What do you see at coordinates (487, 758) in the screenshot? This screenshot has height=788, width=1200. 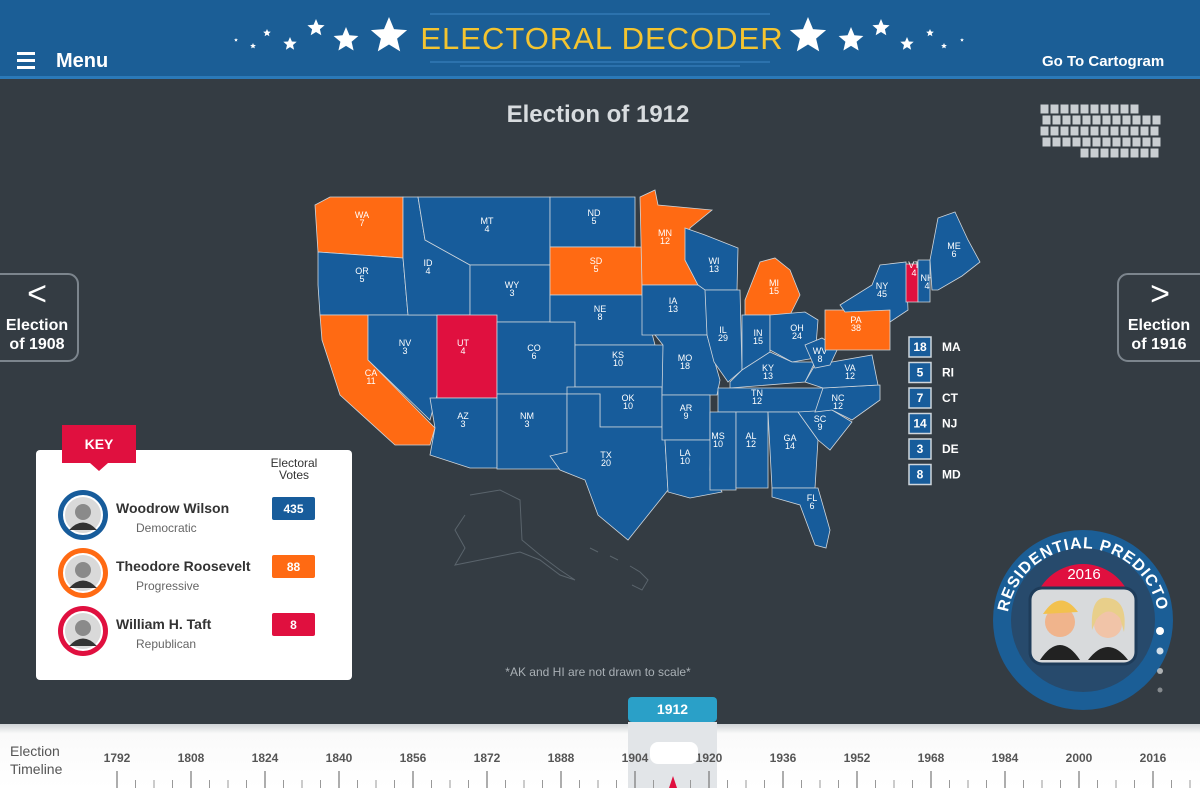 I see `timeline-year: 1872` at bounding box center [487, 758].